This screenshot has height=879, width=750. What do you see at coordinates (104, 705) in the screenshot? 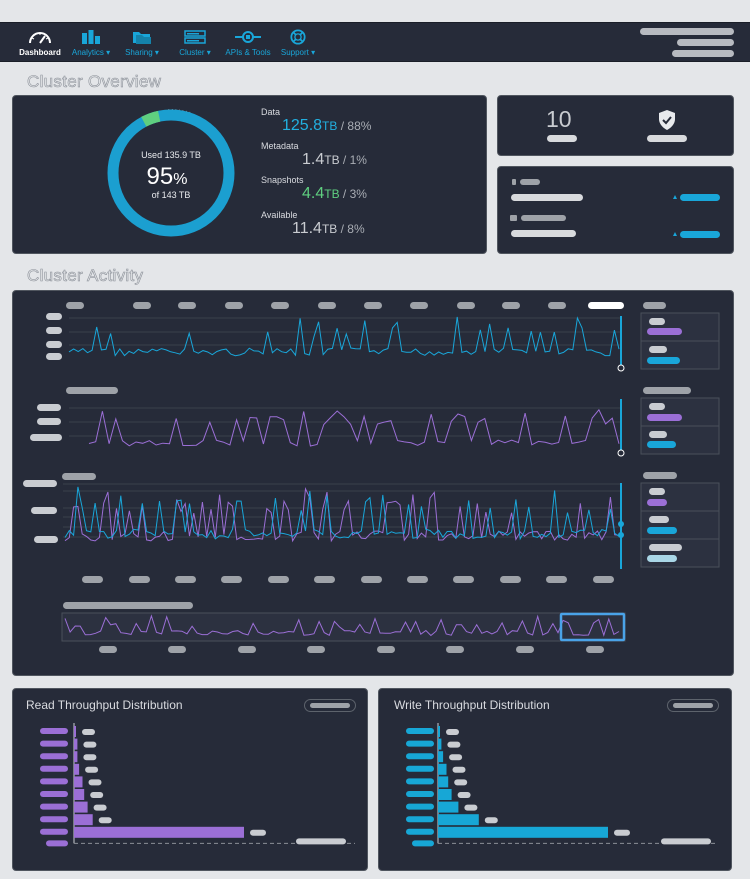
I see `read-dist-title: Read Throughput Distribution` at bounding box center [104, 705].